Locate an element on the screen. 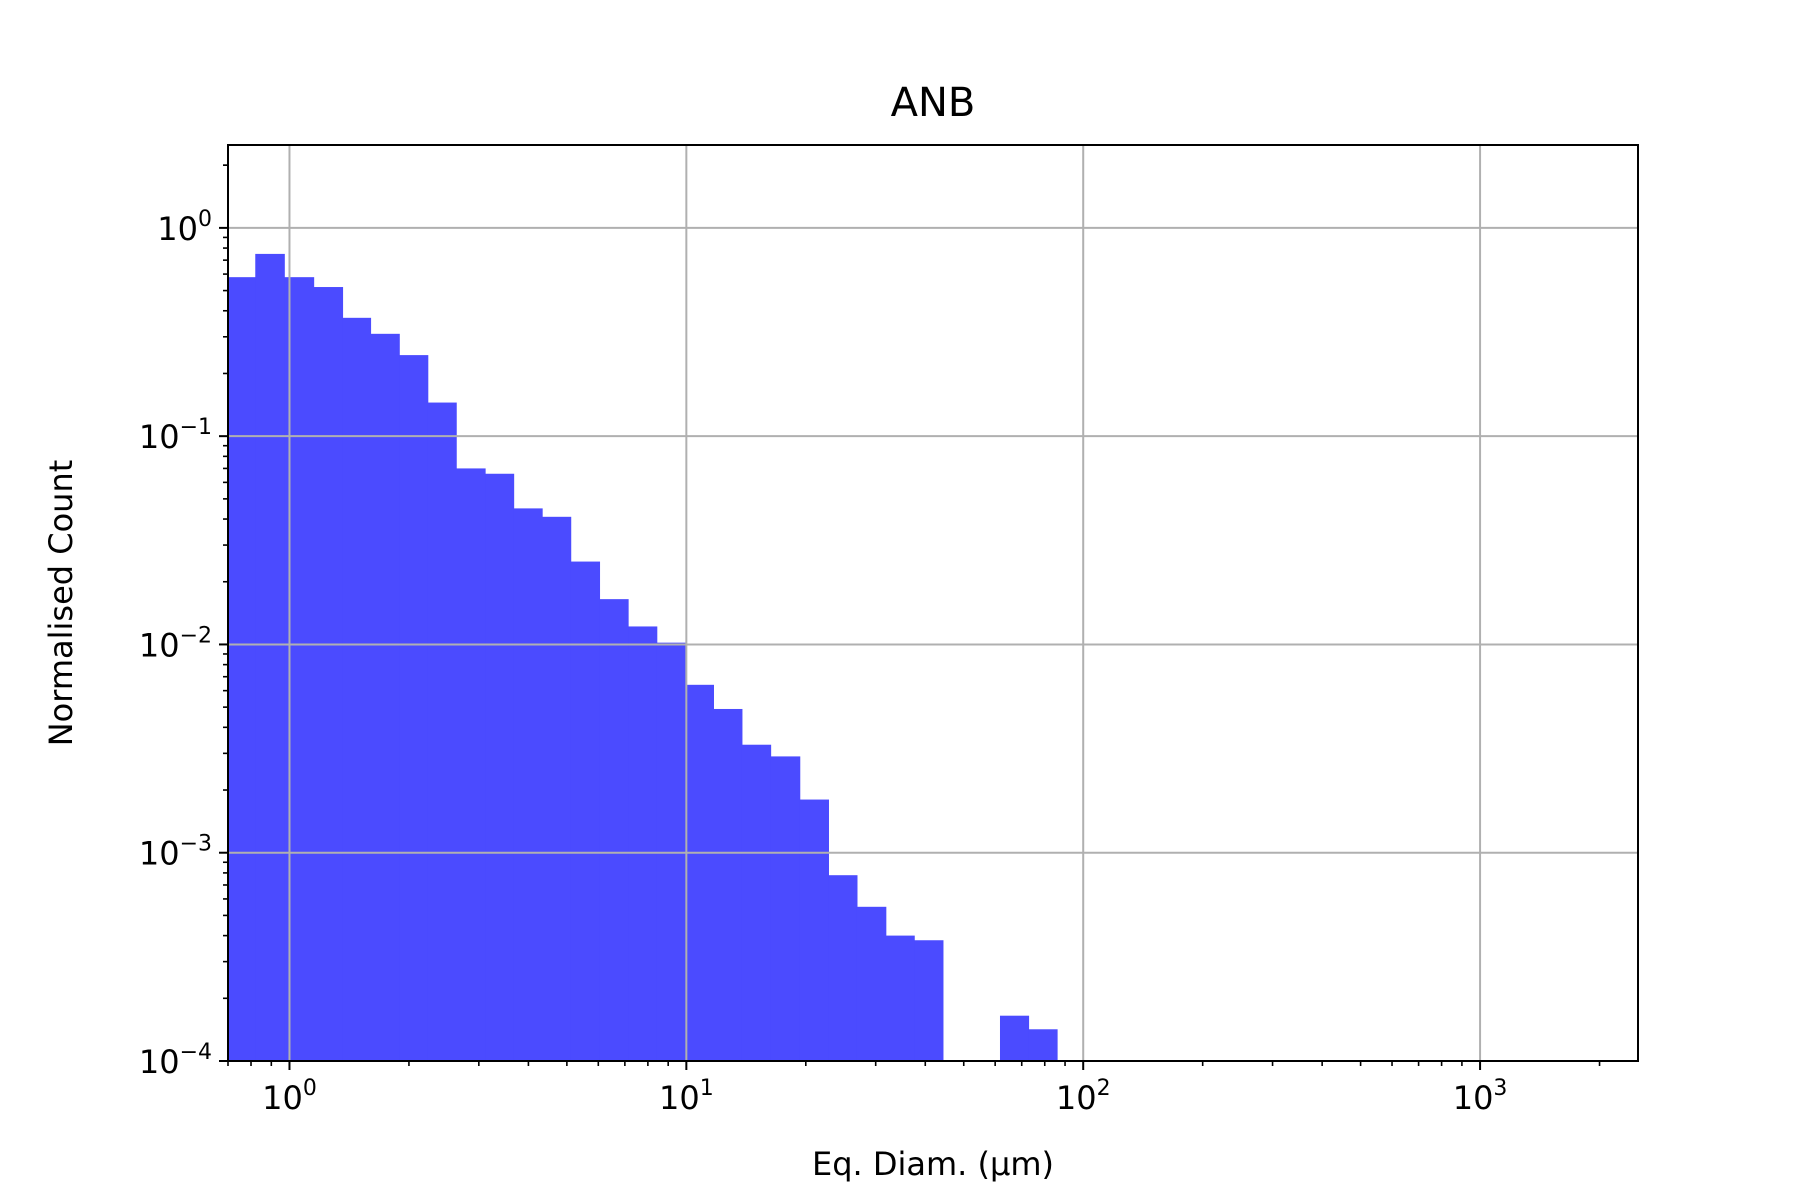 The height and width of the screenshot is (1200, 1800). y-tick-label: 10⁻³ is located at coordinates (175, 852).